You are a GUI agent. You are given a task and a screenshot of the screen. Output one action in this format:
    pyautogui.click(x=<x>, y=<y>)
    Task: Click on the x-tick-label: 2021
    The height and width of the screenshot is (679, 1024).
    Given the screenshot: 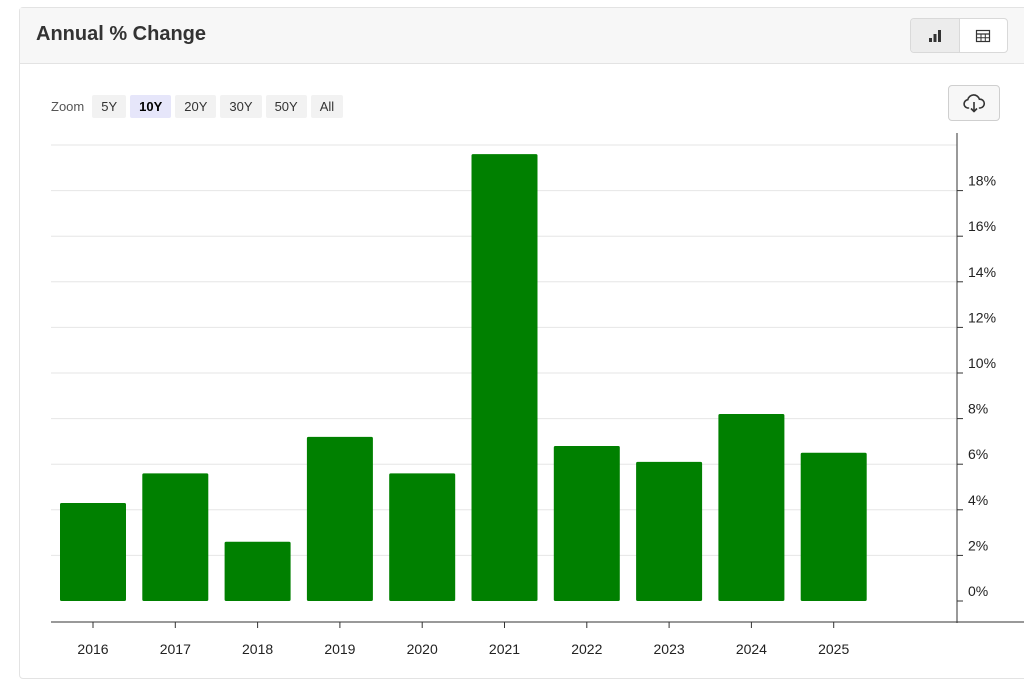 What is the action you would take?
    pyautogui.click(x=504, y=649)
    